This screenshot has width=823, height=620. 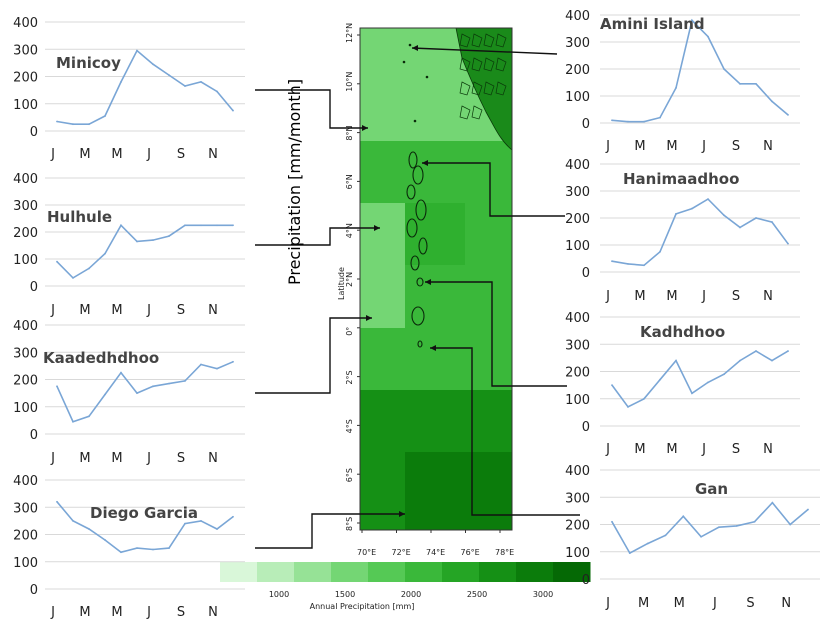 I want to click on x-tick-label: S, so click(x=750, y=603).